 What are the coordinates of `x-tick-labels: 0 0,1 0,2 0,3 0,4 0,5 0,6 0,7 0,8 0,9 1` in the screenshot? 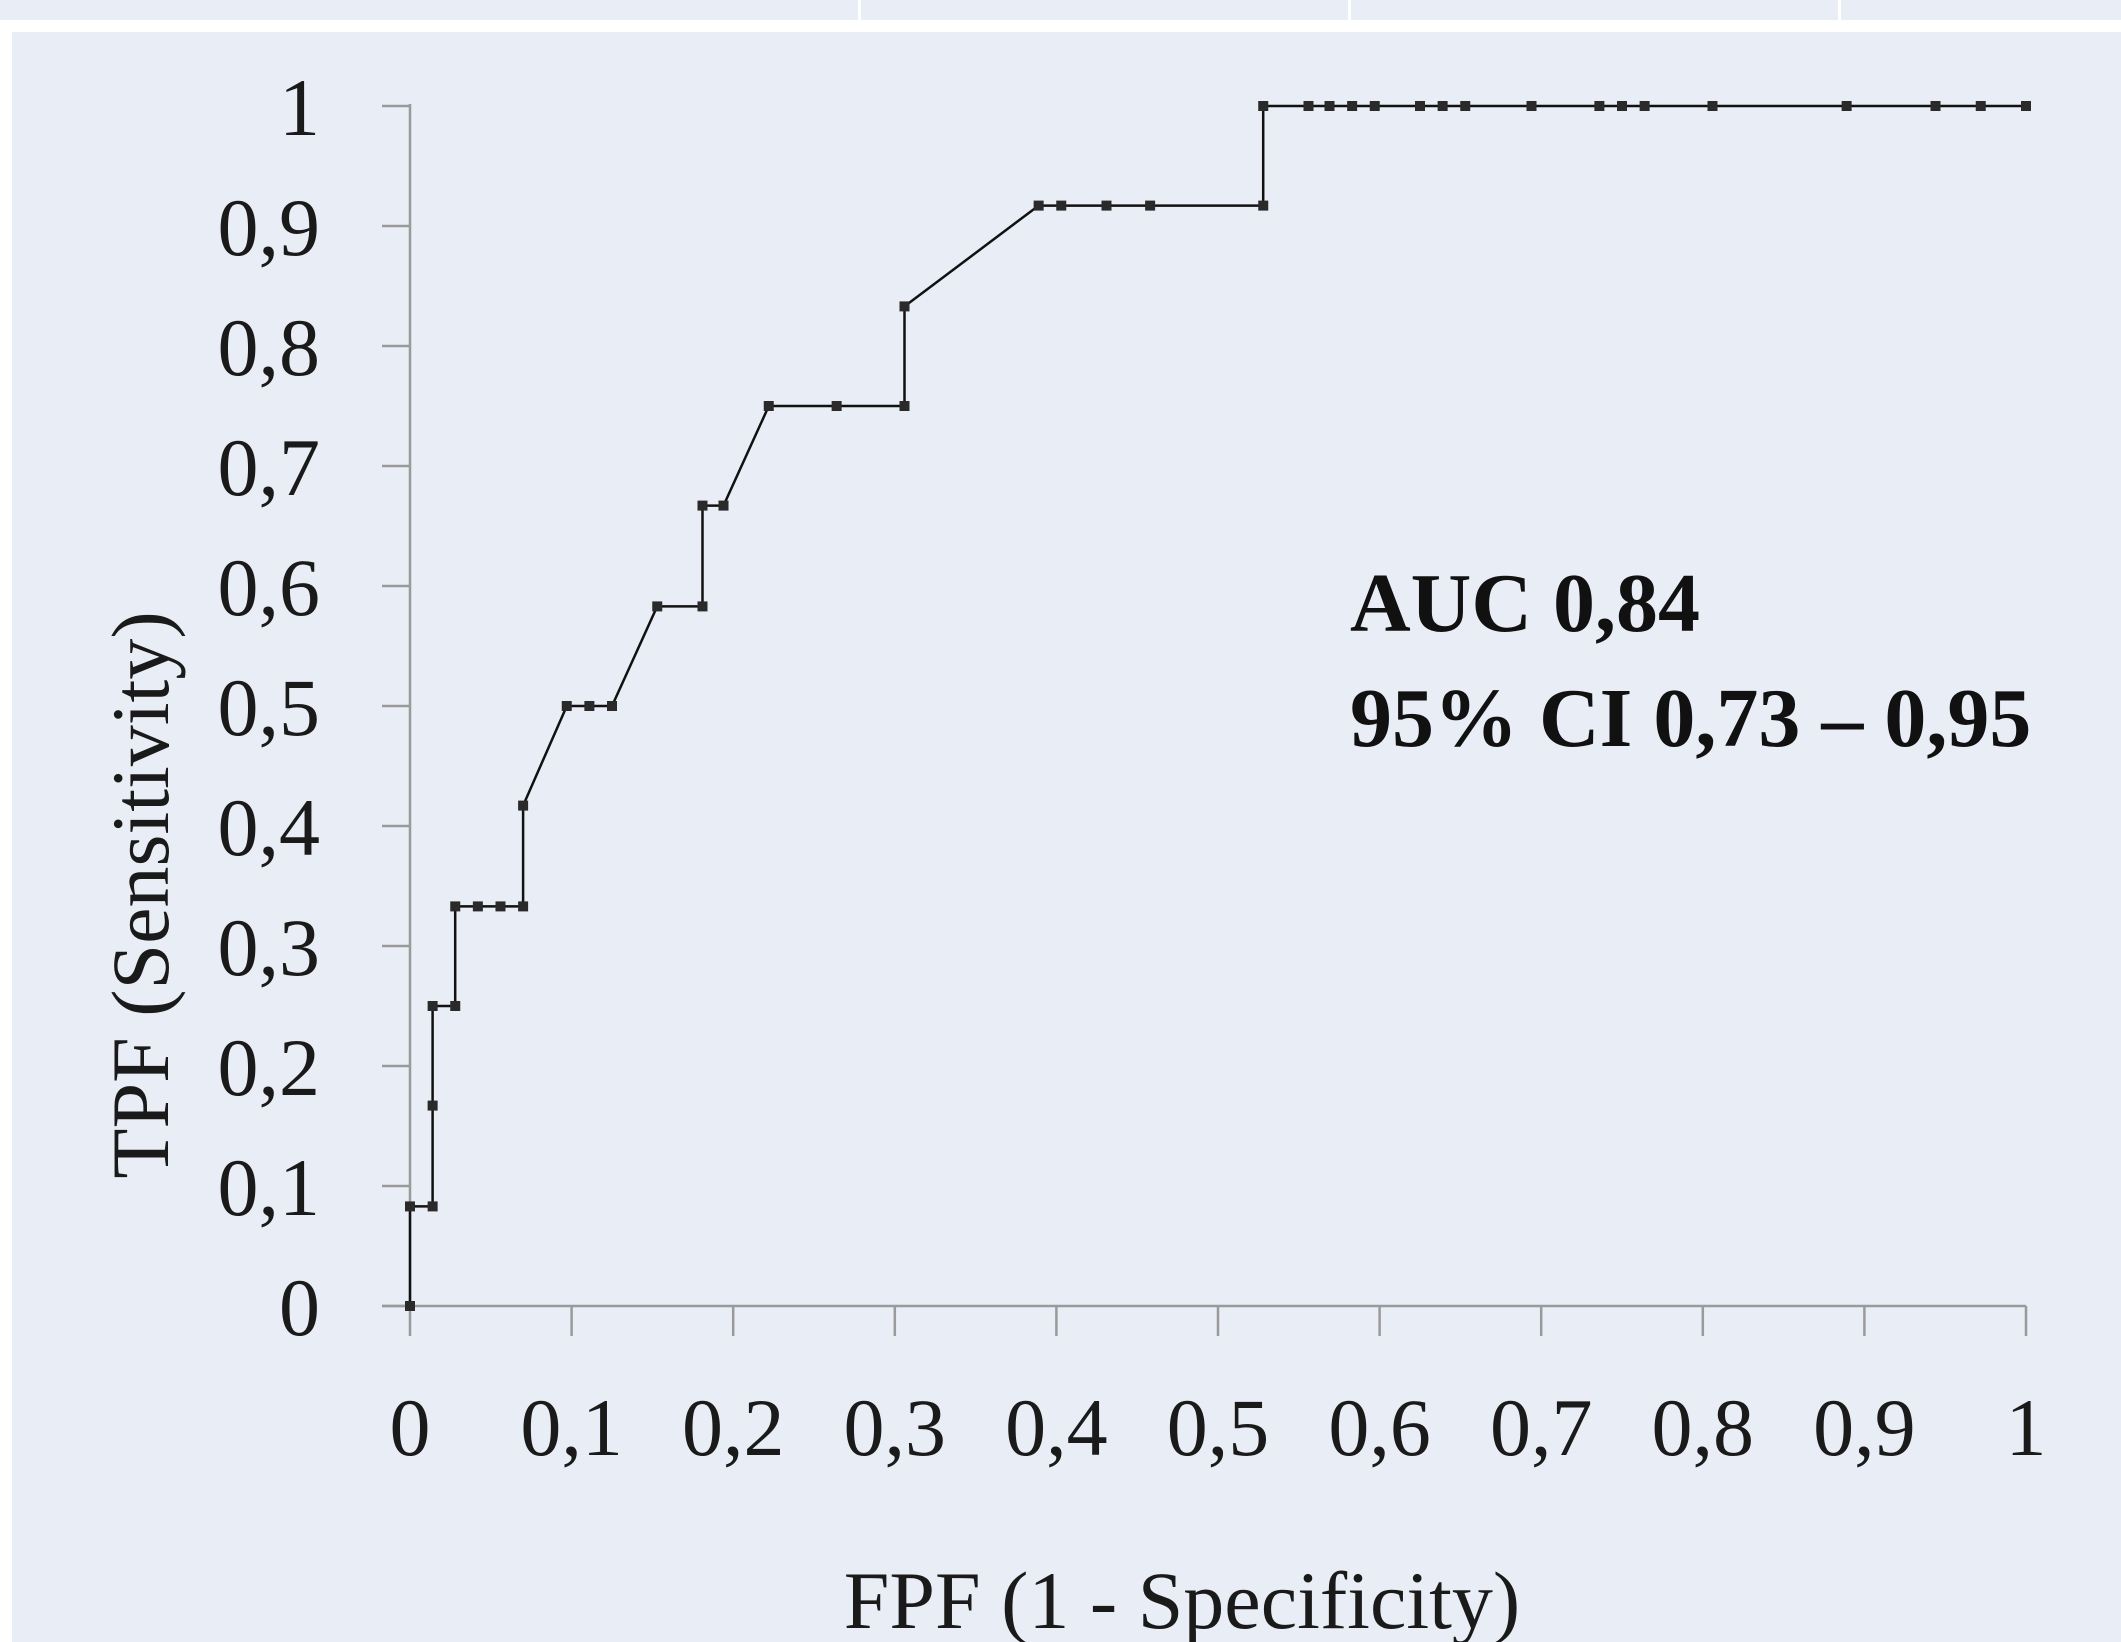 It's located at (1218, 1389).